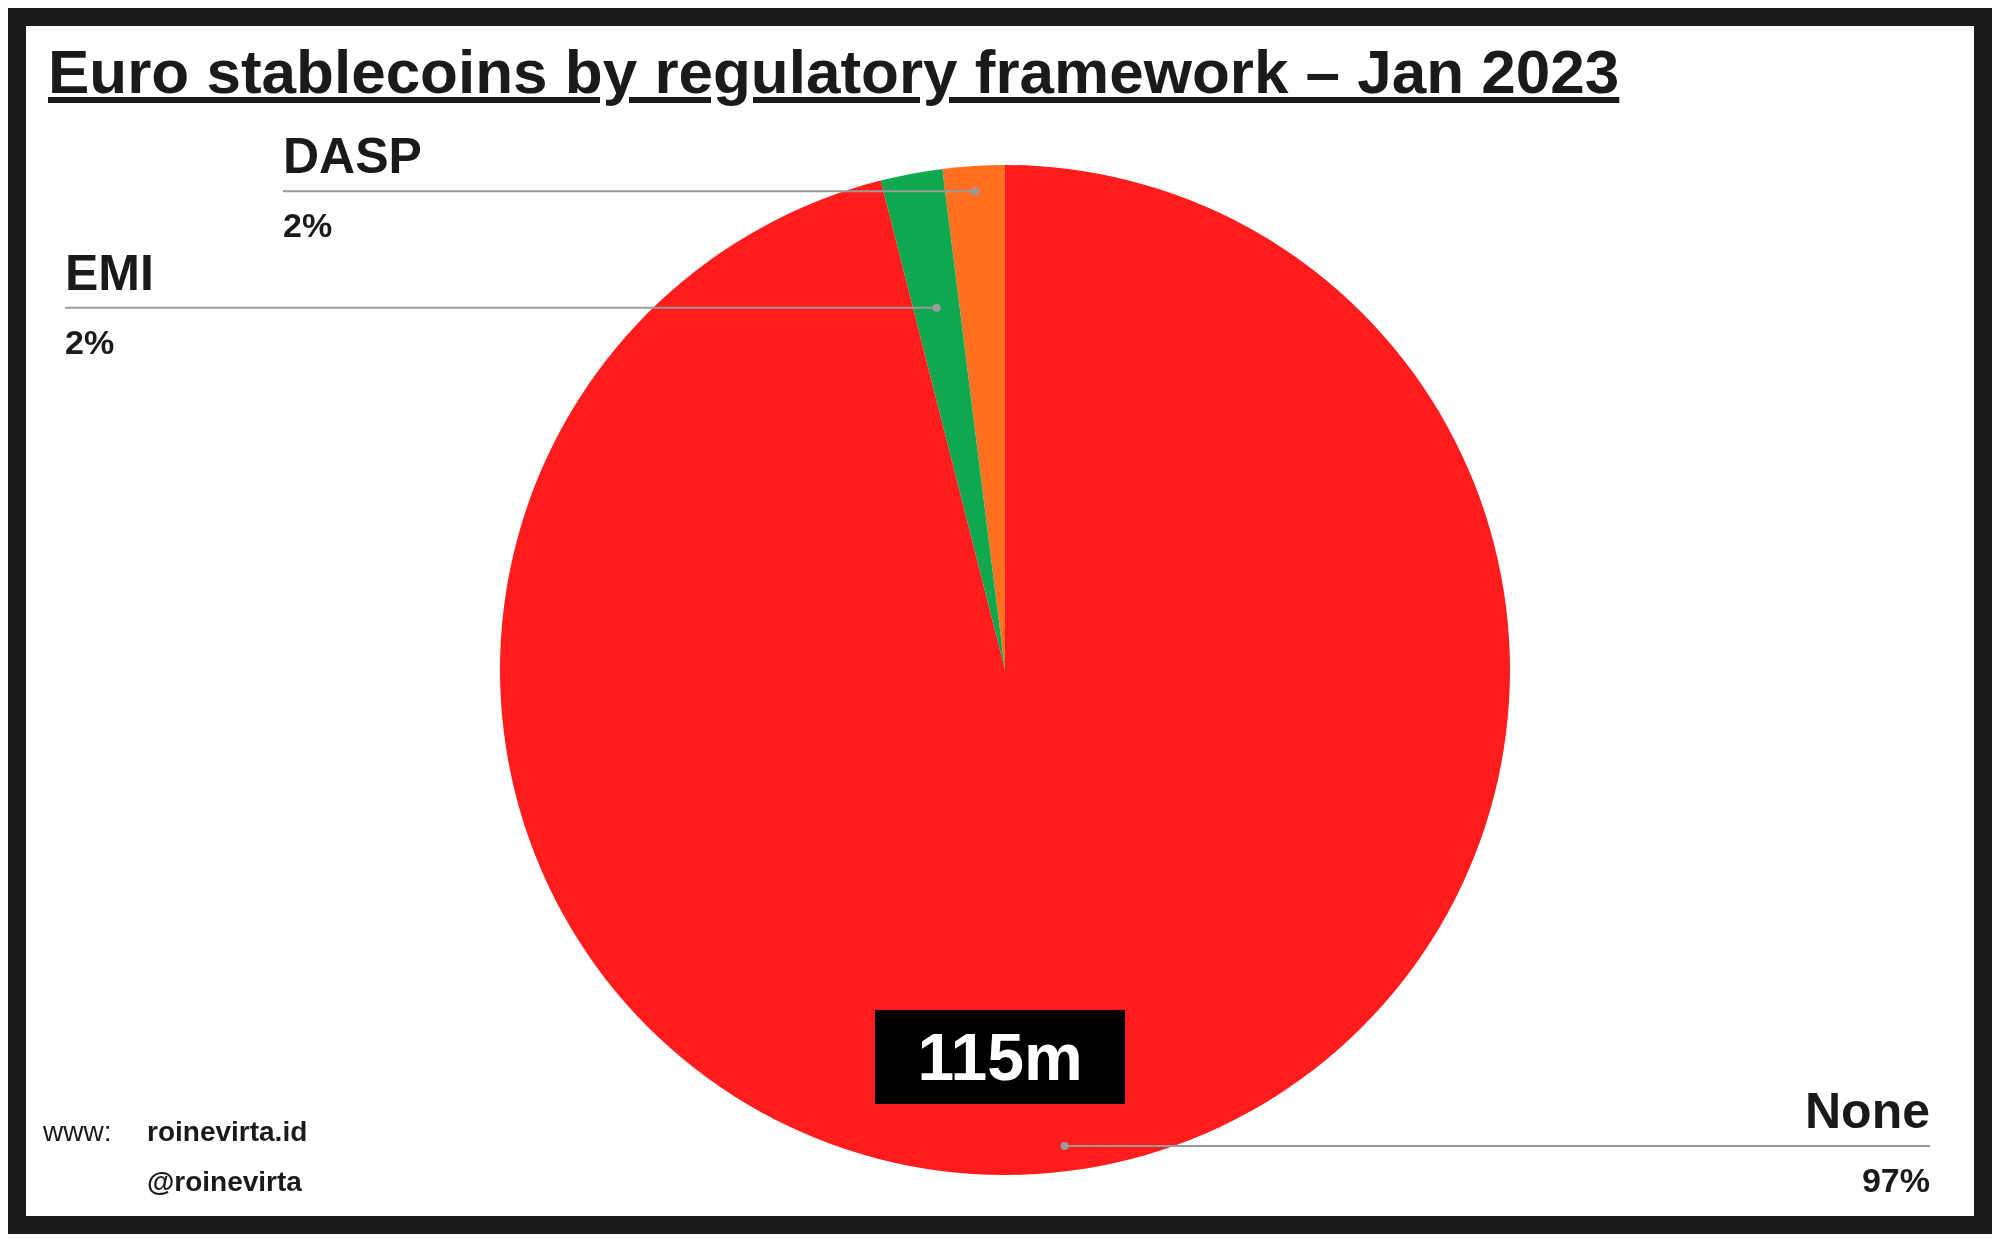 Image resolution: width=2000 pixels, height=1242 pixels. Describe the element at coordinates (1867, 1111) in the screenshot. I see `slice-label: None` at that location.